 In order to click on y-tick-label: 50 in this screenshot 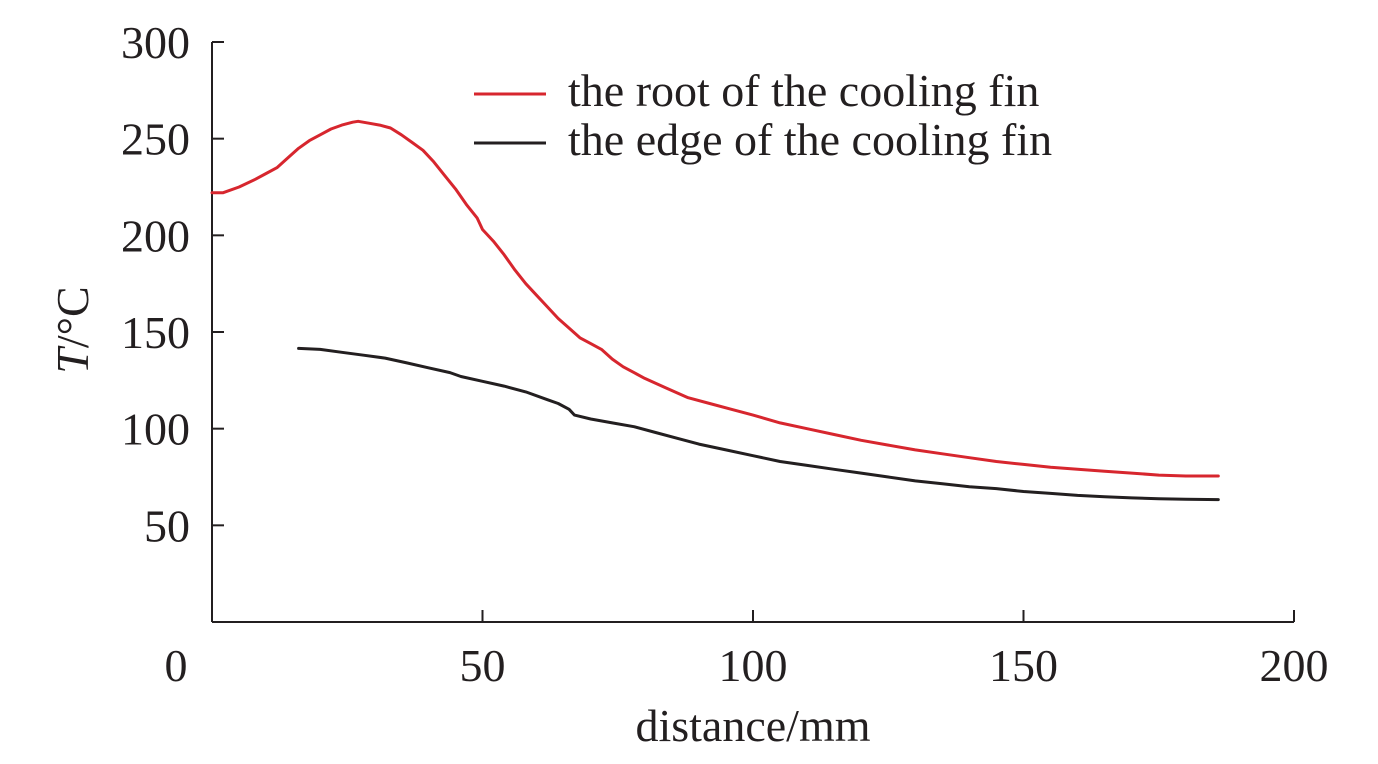, I will do `click(167, 525)`.